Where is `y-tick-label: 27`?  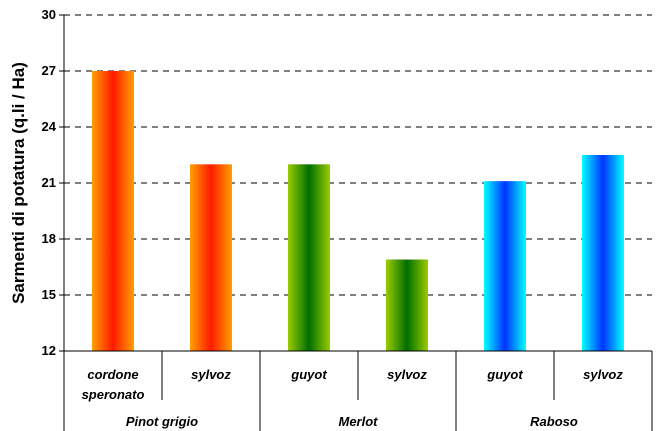 y-tick-label: 27 is located at coordinates (49, 70).